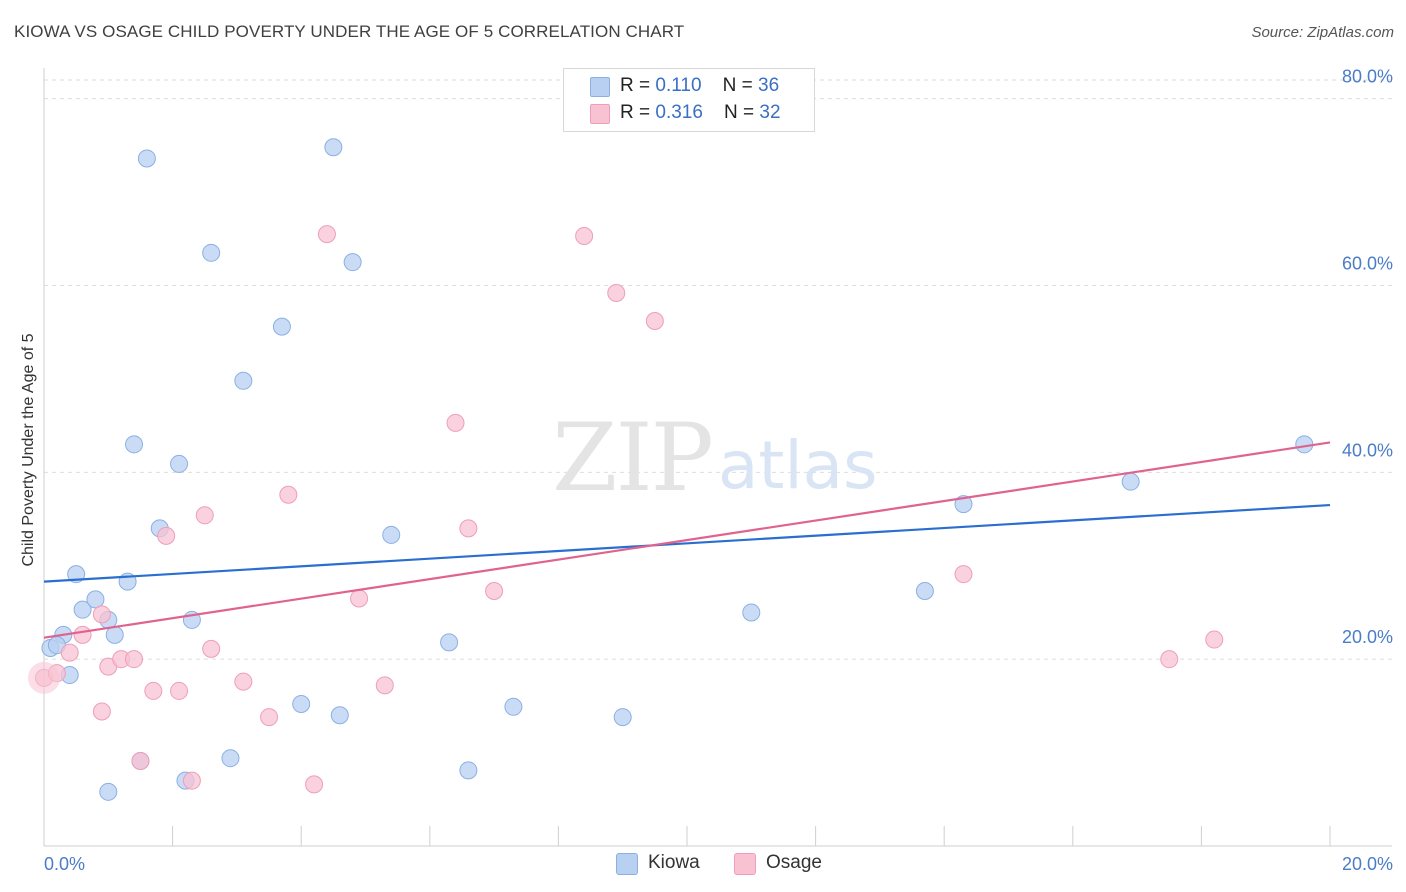 This screenshot has height=892, width=1406. I want to click on y-tick-label: 20.0%, so click(1367, 637).